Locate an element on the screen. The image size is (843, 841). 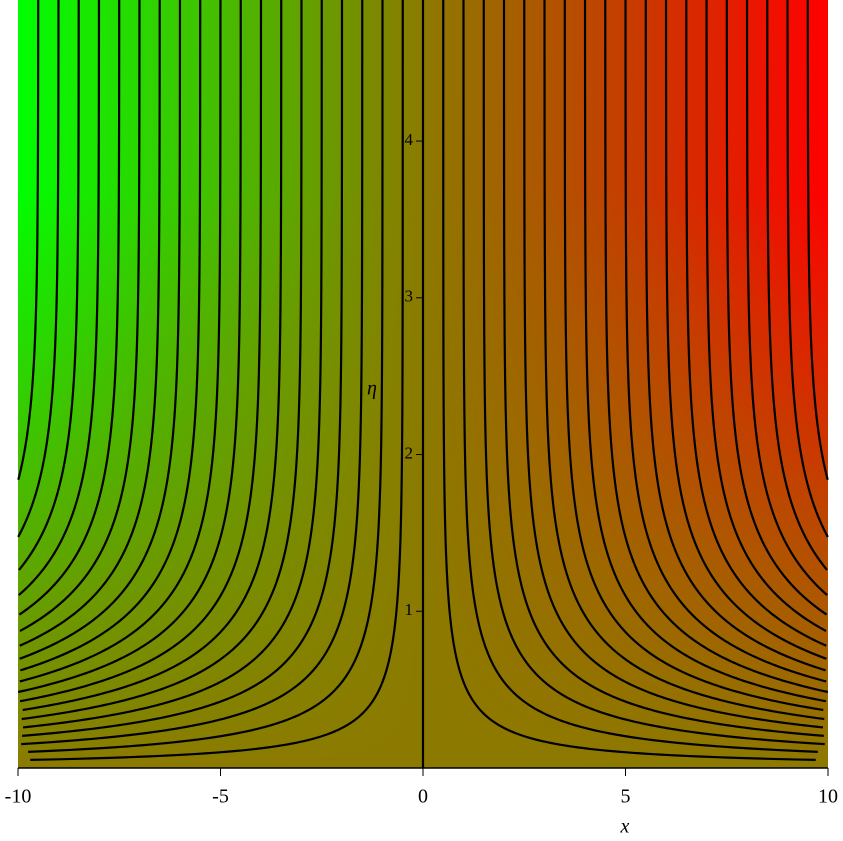
x-tick-label: 5 is located at coordinates (626, 797).